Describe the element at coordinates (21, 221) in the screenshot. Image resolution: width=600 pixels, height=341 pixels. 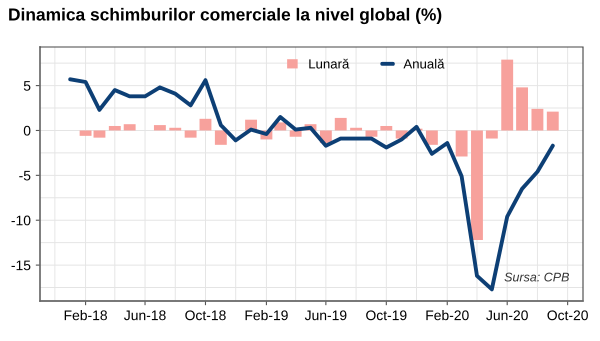
I see `y-tick-label: -10` at that location.